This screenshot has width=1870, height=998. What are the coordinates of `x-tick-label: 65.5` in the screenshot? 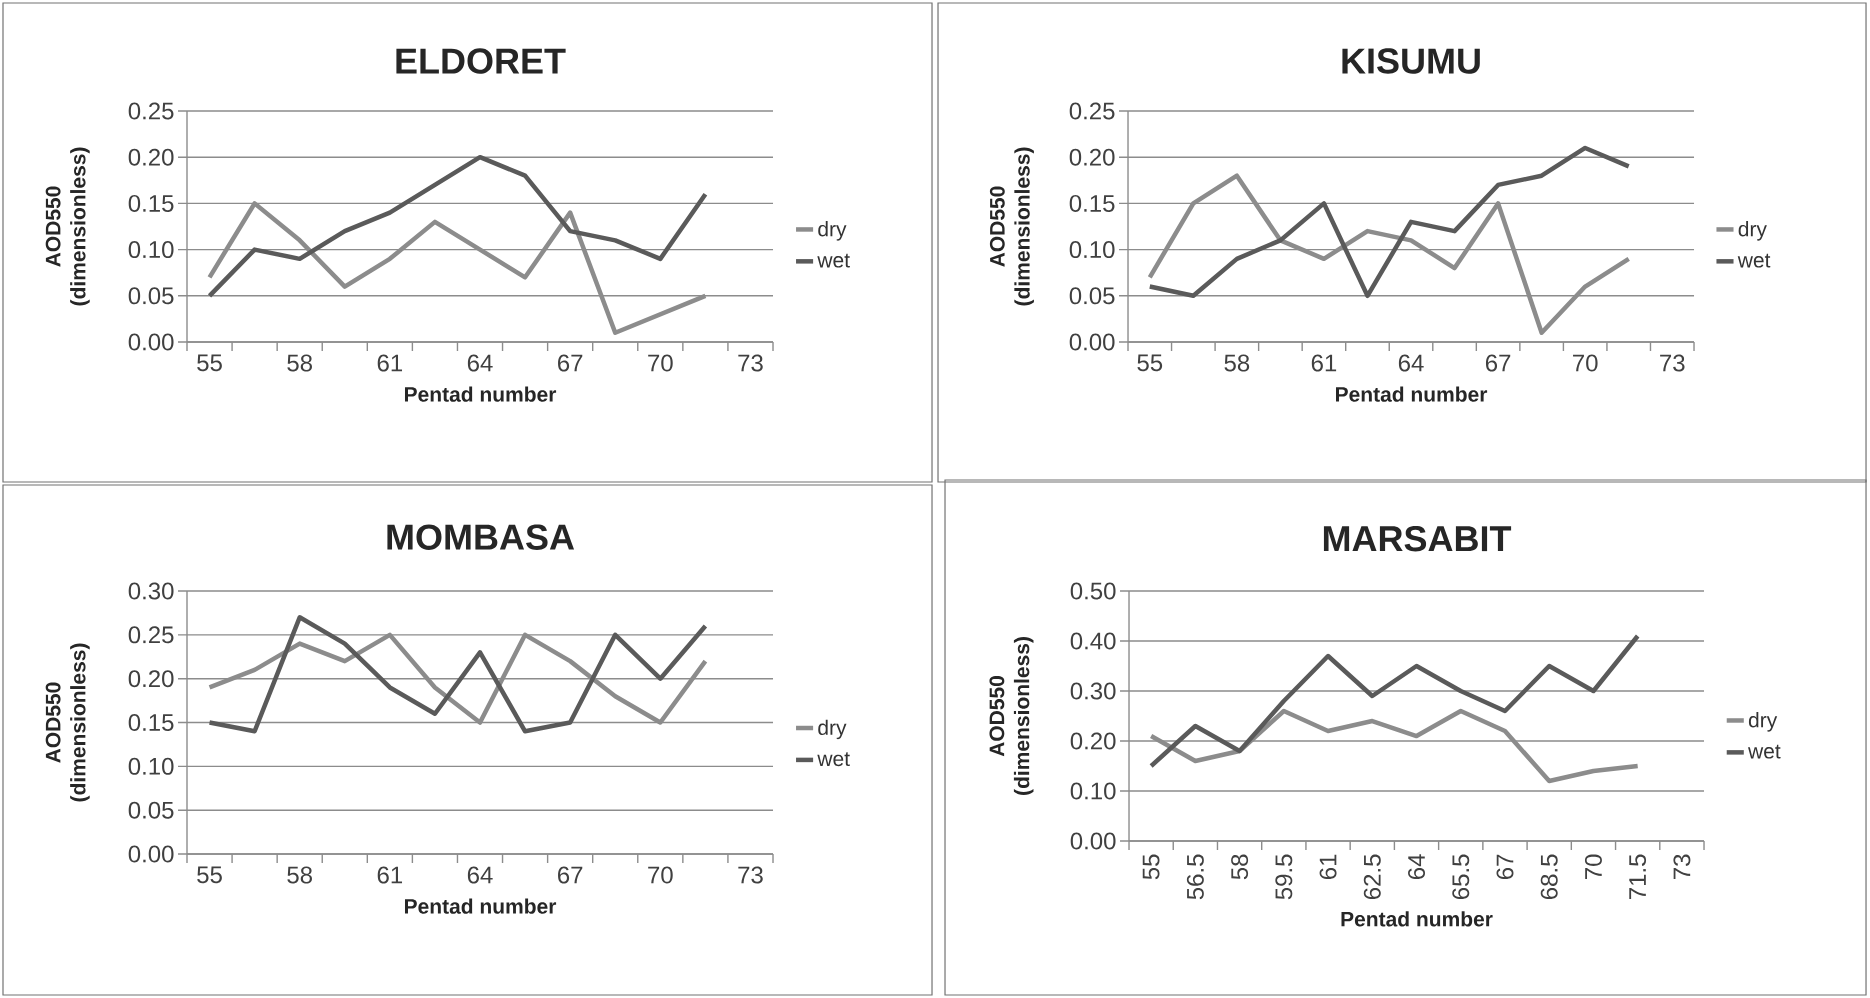 It's located at (1461, 877).